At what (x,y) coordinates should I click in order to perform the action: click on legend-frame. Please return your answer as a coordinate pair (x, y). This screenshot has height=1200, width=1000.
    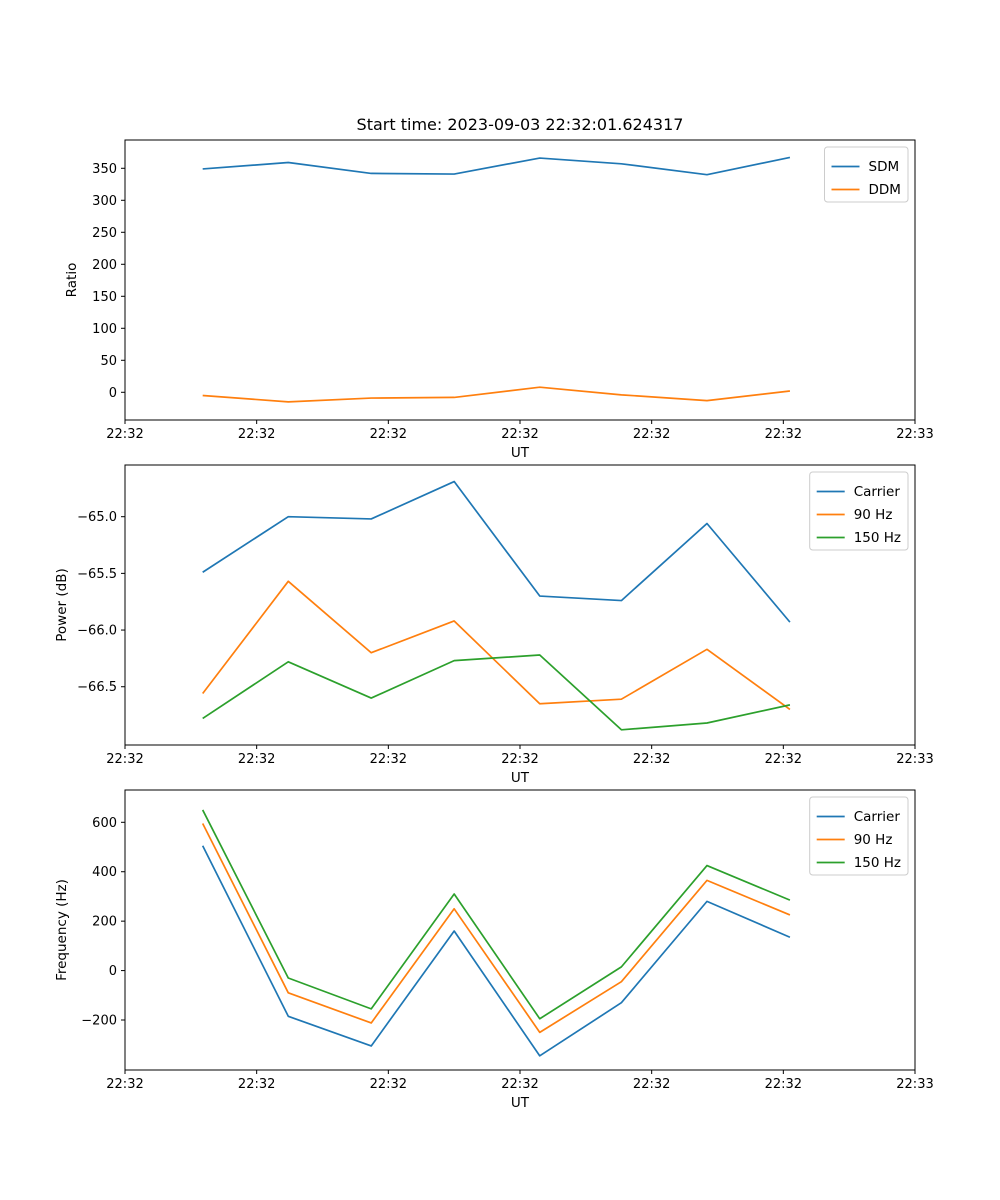
    Looking at the image, I should click on (866, 174).